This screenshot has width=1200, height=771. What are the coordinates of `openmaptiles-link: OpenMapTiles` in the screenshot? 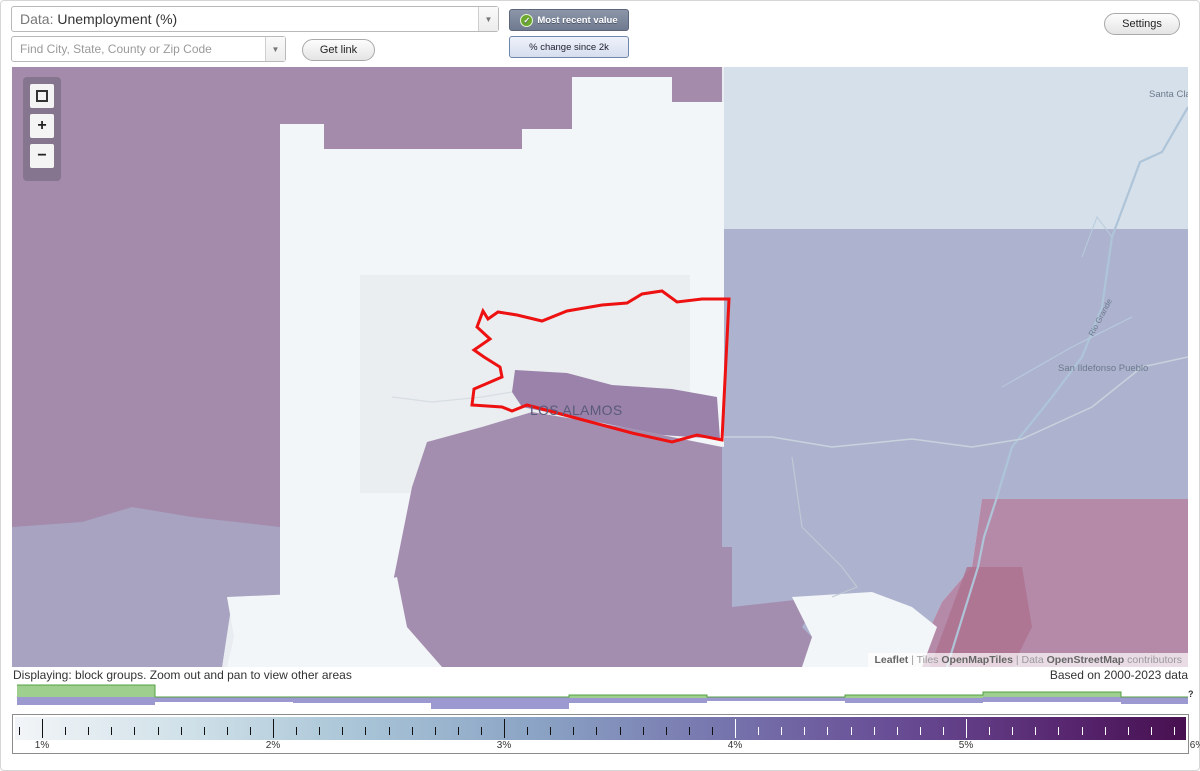 It's located at (977, 660).